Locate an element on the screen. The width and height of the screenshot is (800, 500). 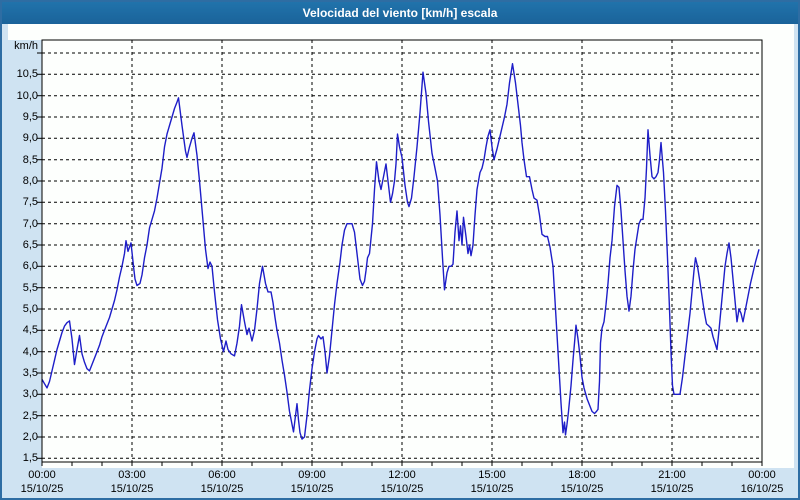
y-tick-label: 6,0 is located at coordinates (30, 266).